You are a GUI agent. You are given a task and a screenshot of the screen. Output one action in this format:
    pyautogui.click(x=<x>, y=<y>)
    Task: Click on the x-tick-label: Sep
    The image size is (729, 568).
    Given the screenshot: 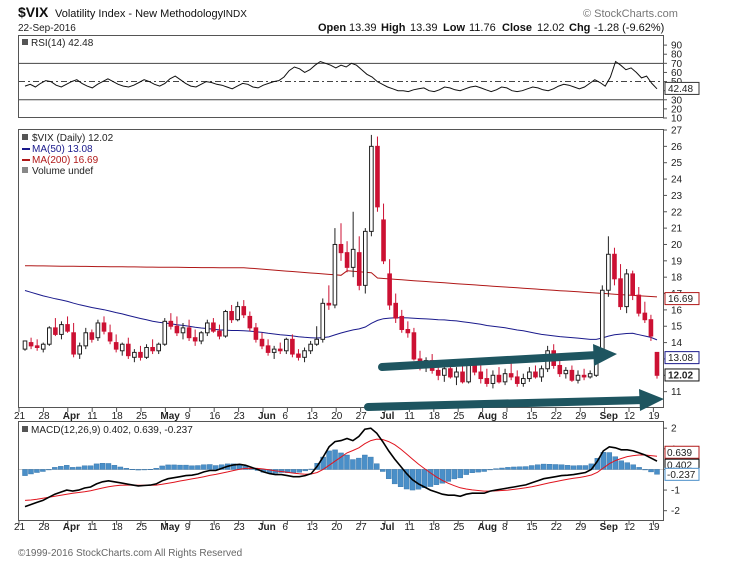 What is the action you would take?
    pyautogui.click(x=609, y=416)
    